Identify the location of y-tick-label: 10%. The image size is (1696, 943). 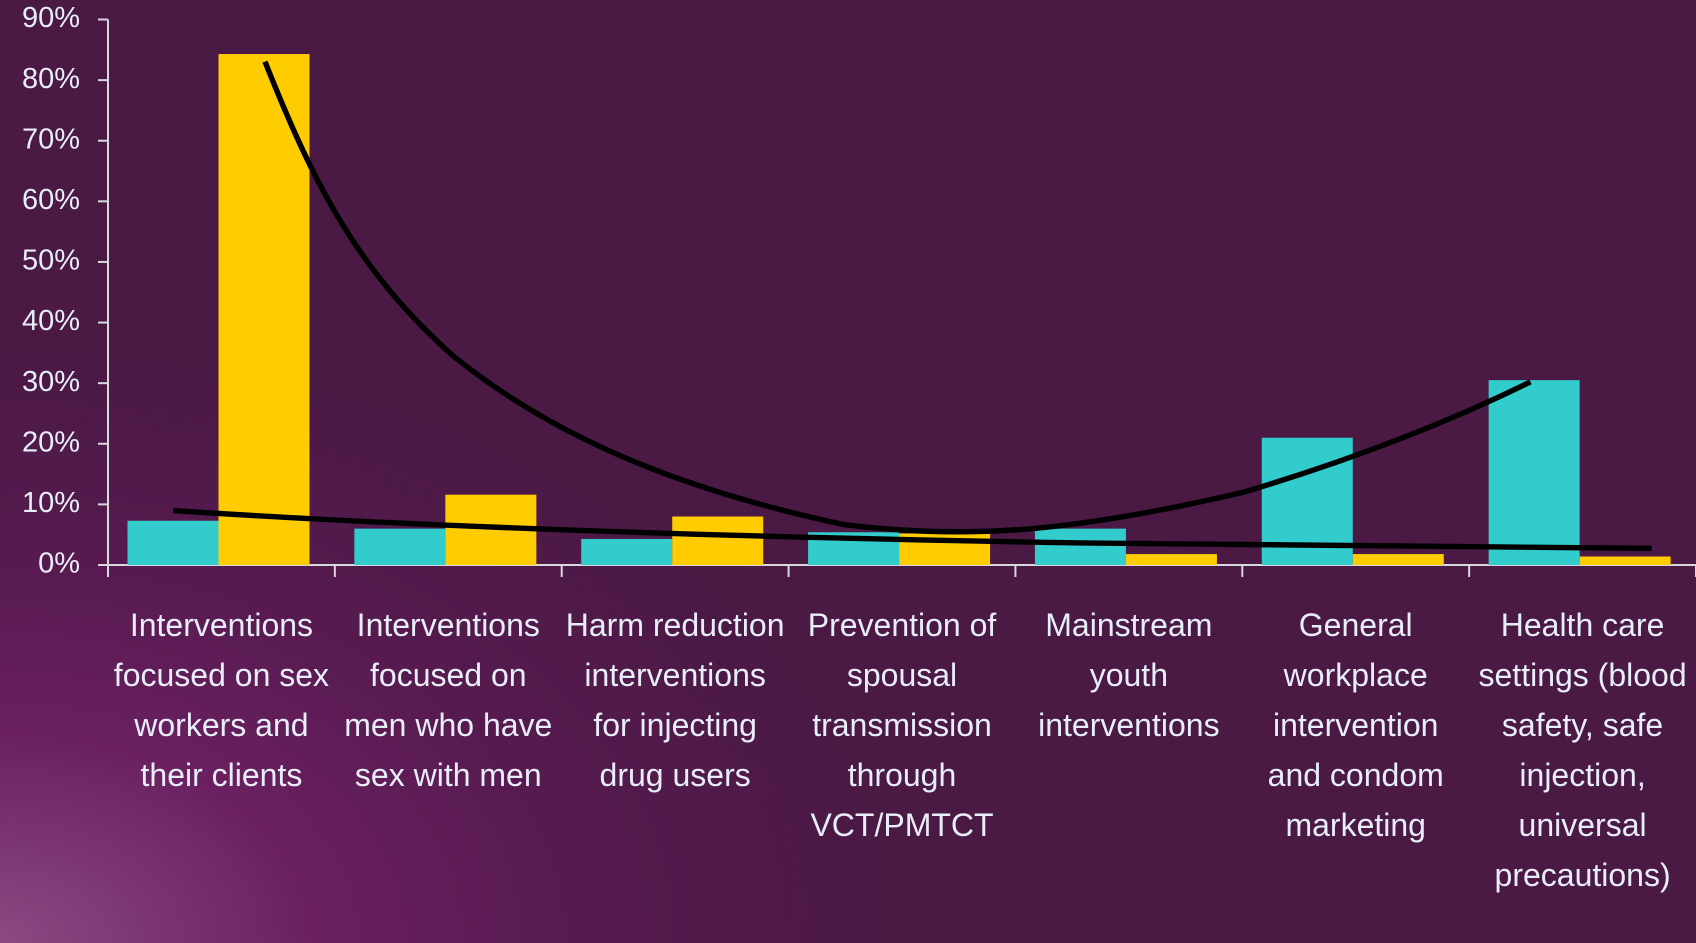
(51, 503).